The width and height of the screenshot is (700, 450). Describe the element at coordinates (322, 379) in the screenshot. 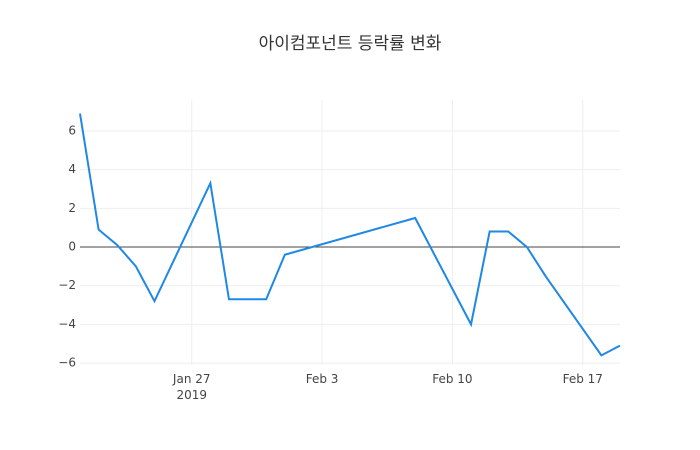

I see `x-tick-label: Feb 3` at that location.